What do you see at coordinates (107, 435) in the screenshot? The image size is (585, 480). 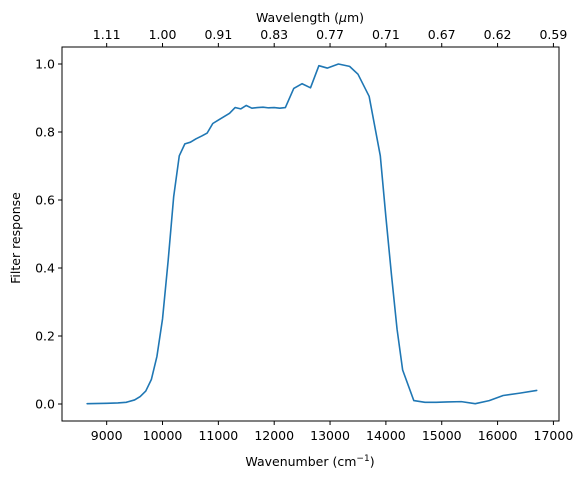 I see `x-tick-label: 9000` at bounding box center [107, 435].